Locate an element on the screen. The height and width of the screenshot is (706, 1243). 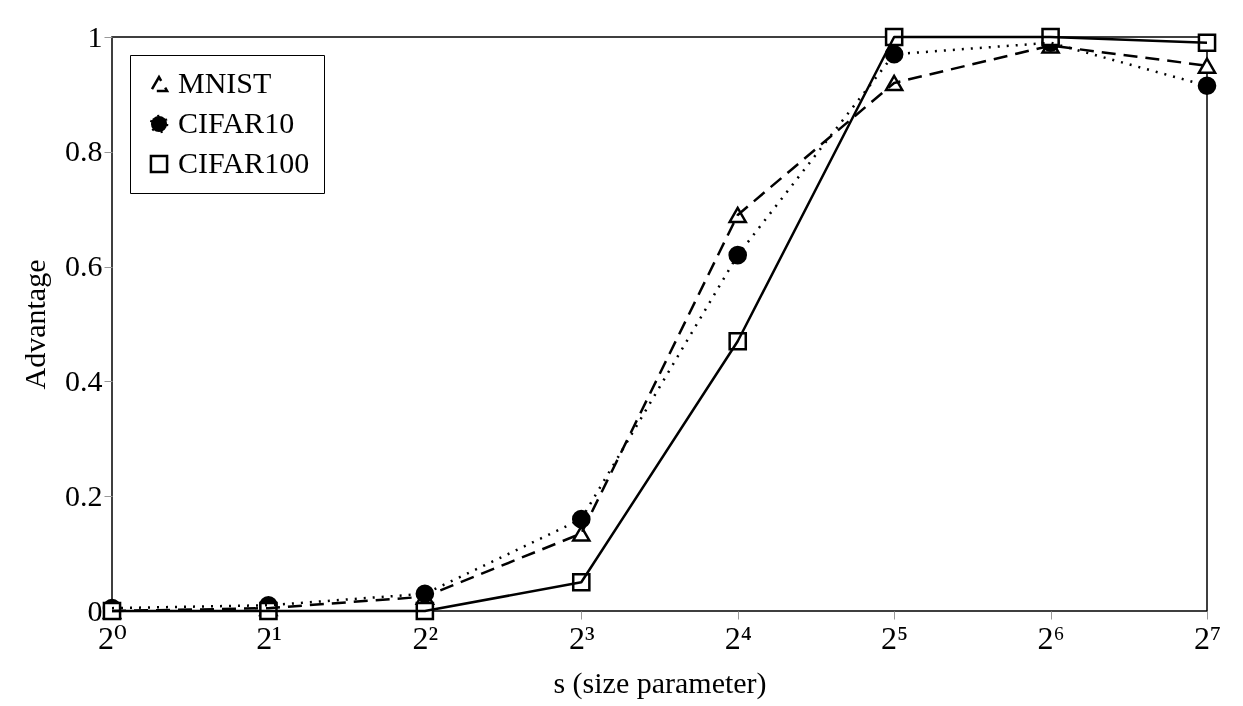
x-tick-label: 2⁷ is located at coordinates (1207, 637).